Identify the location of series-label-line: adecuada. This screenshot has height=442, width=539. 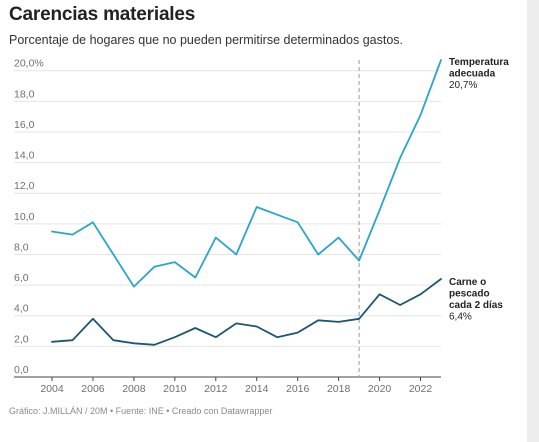
(472, 74).